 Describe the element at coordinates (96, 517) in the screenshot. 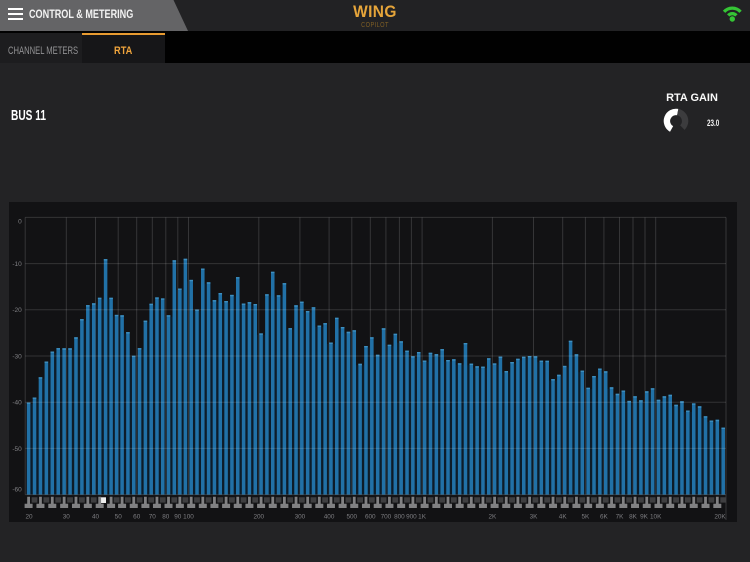

I see `svg-text: 40` at that location.